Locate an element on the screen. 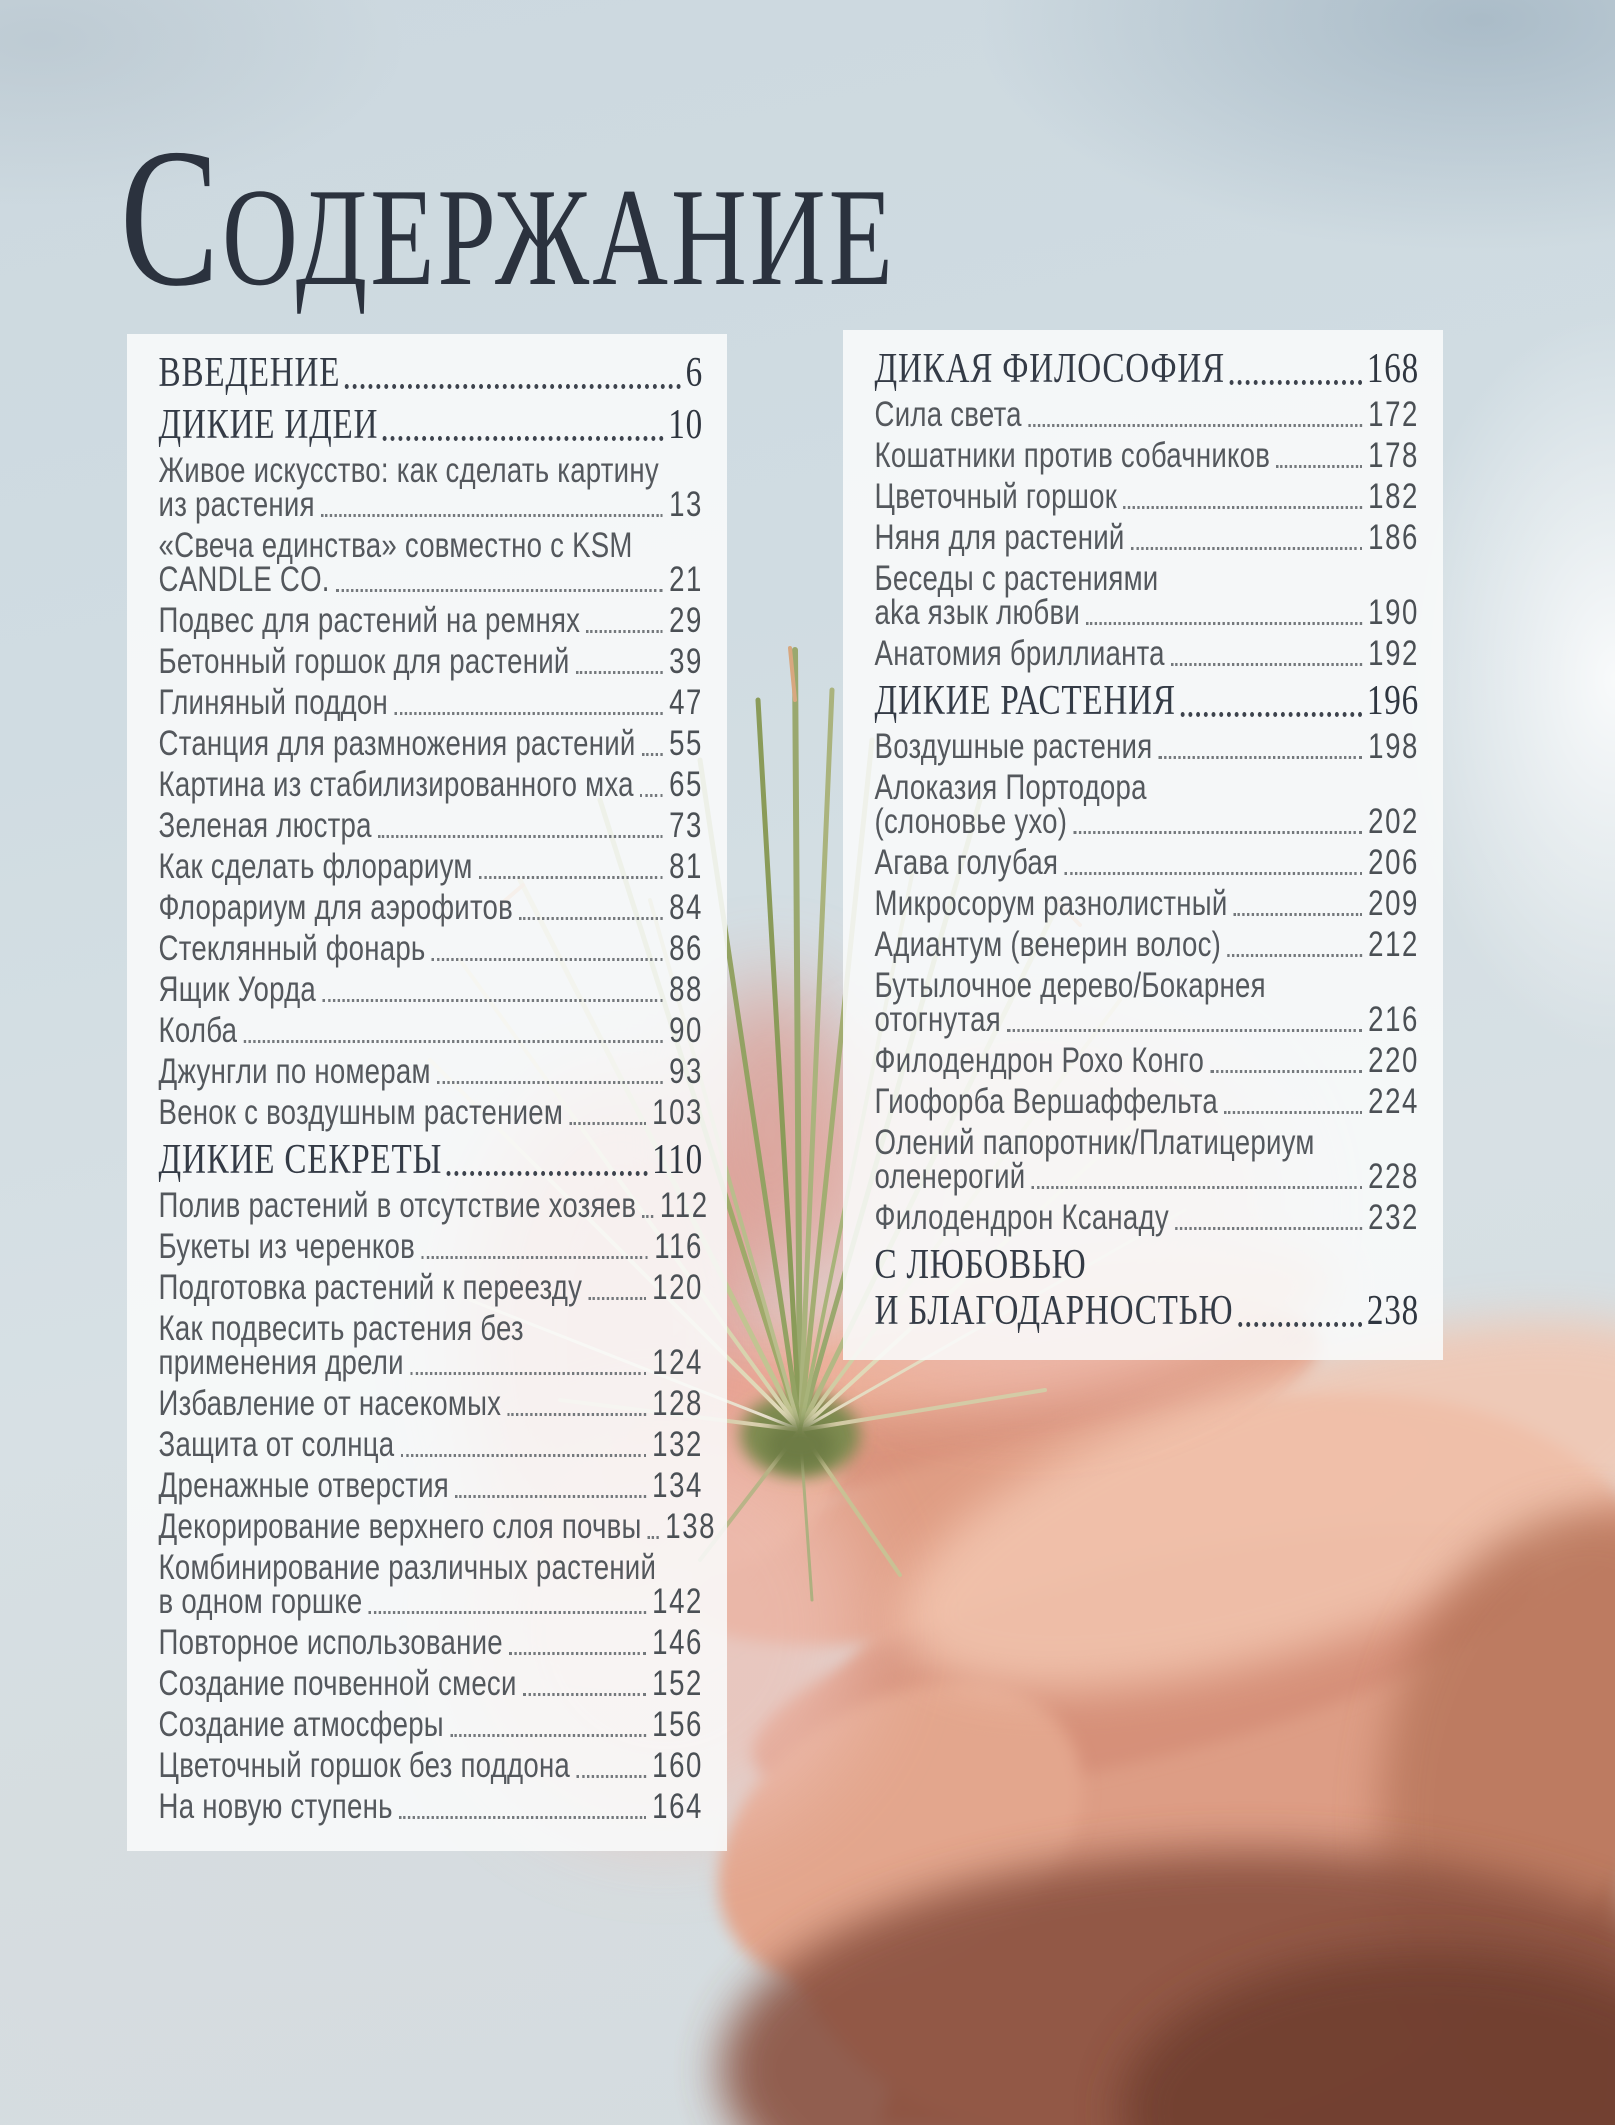 The height and width of the screenshot is (2125, 1615). toc-entry-last-line: в одном горшке 142 is located at coordinates (430, 1601).